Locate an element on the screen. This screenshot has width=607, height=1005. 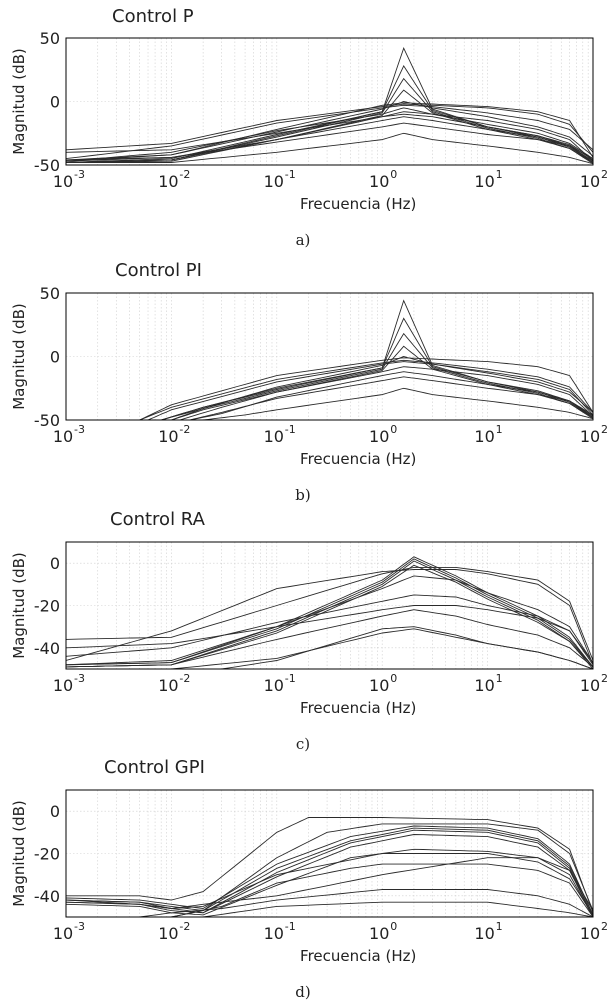
chart-title: Control P is located at coordinates (153, 16).